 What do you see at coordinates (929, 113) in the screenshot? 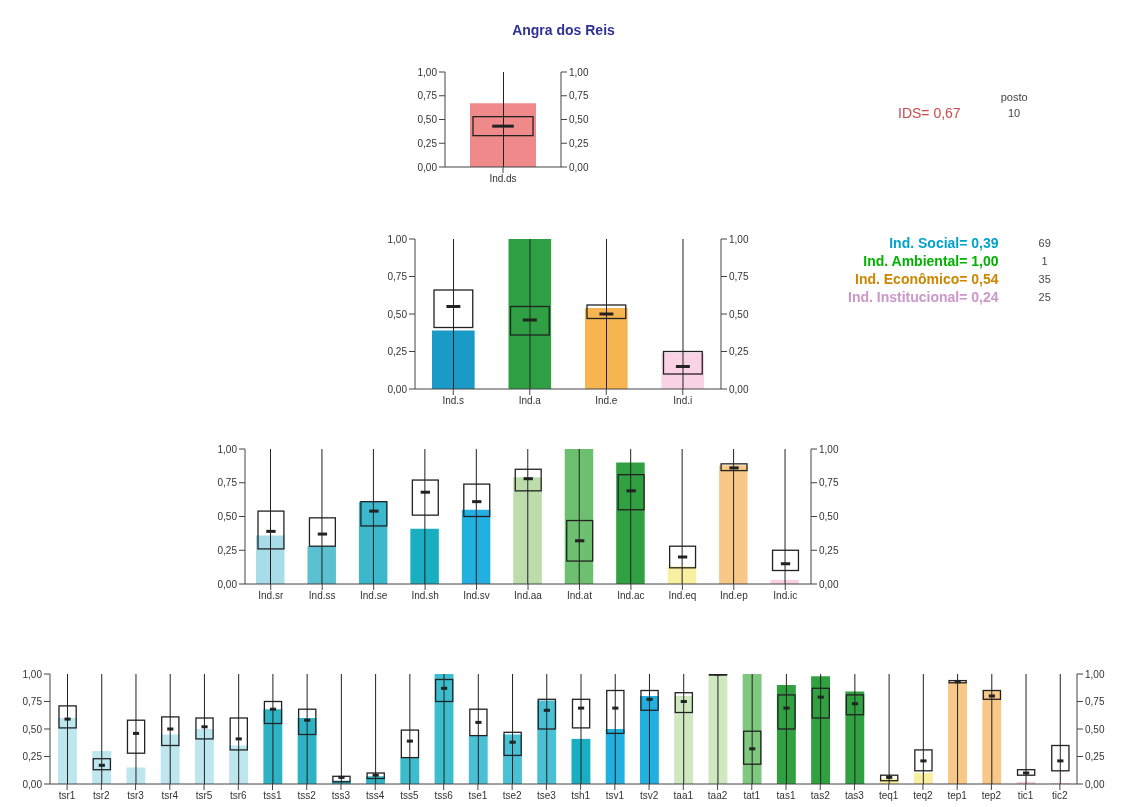
I see `text: IDS= 0,67` at bounding box center [929, 113].